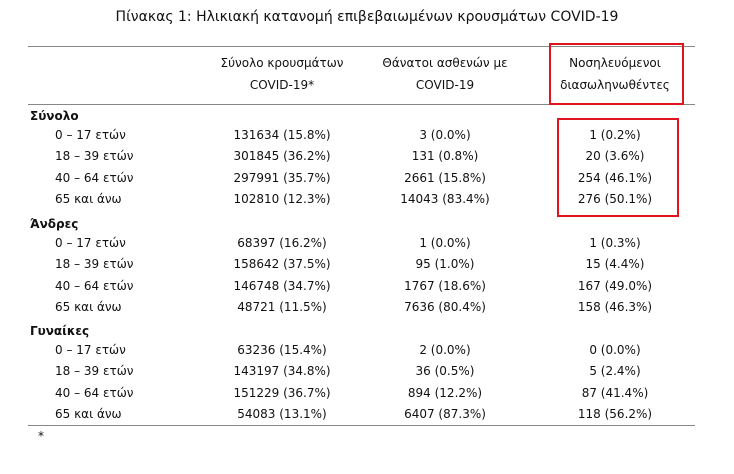  What do you see at coordinates (615, 156) in the screenshot?
I see `cell: 20 (3.6%)` at bounding box center [615, 156].